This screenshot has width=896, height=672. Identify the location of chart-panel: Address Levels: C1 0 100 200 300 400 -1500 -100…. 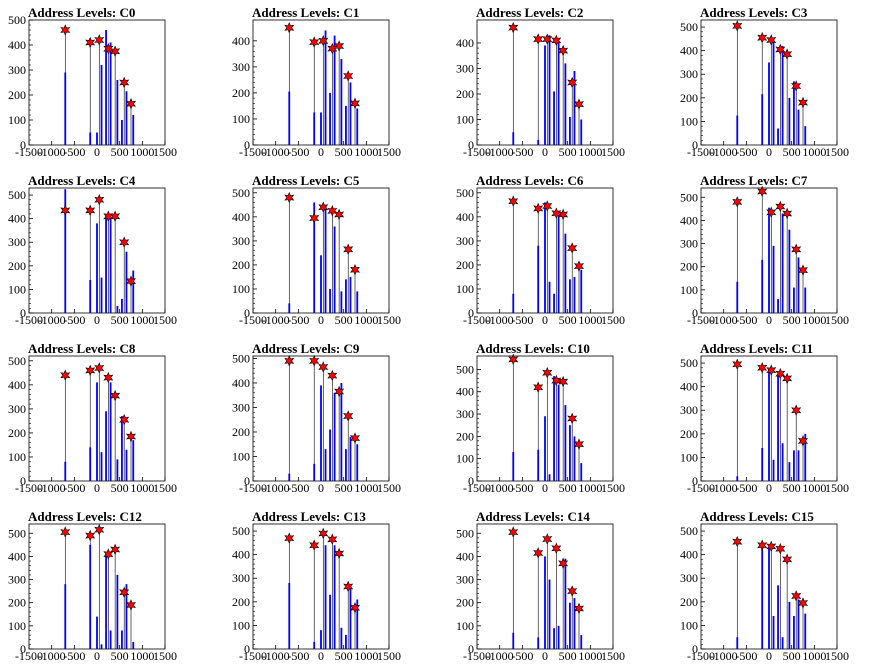
(336, 84).